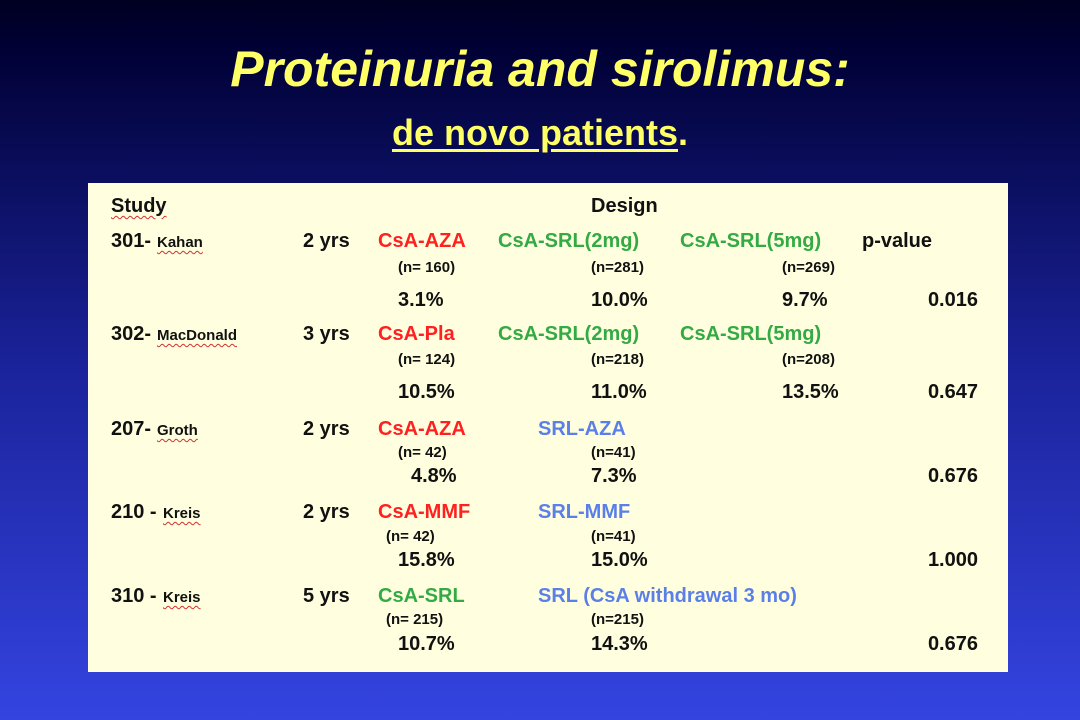 Image resolution: width=1080 pixels, height=720 pixels. I want to click on p-value: 0.016, so click(952, 300).